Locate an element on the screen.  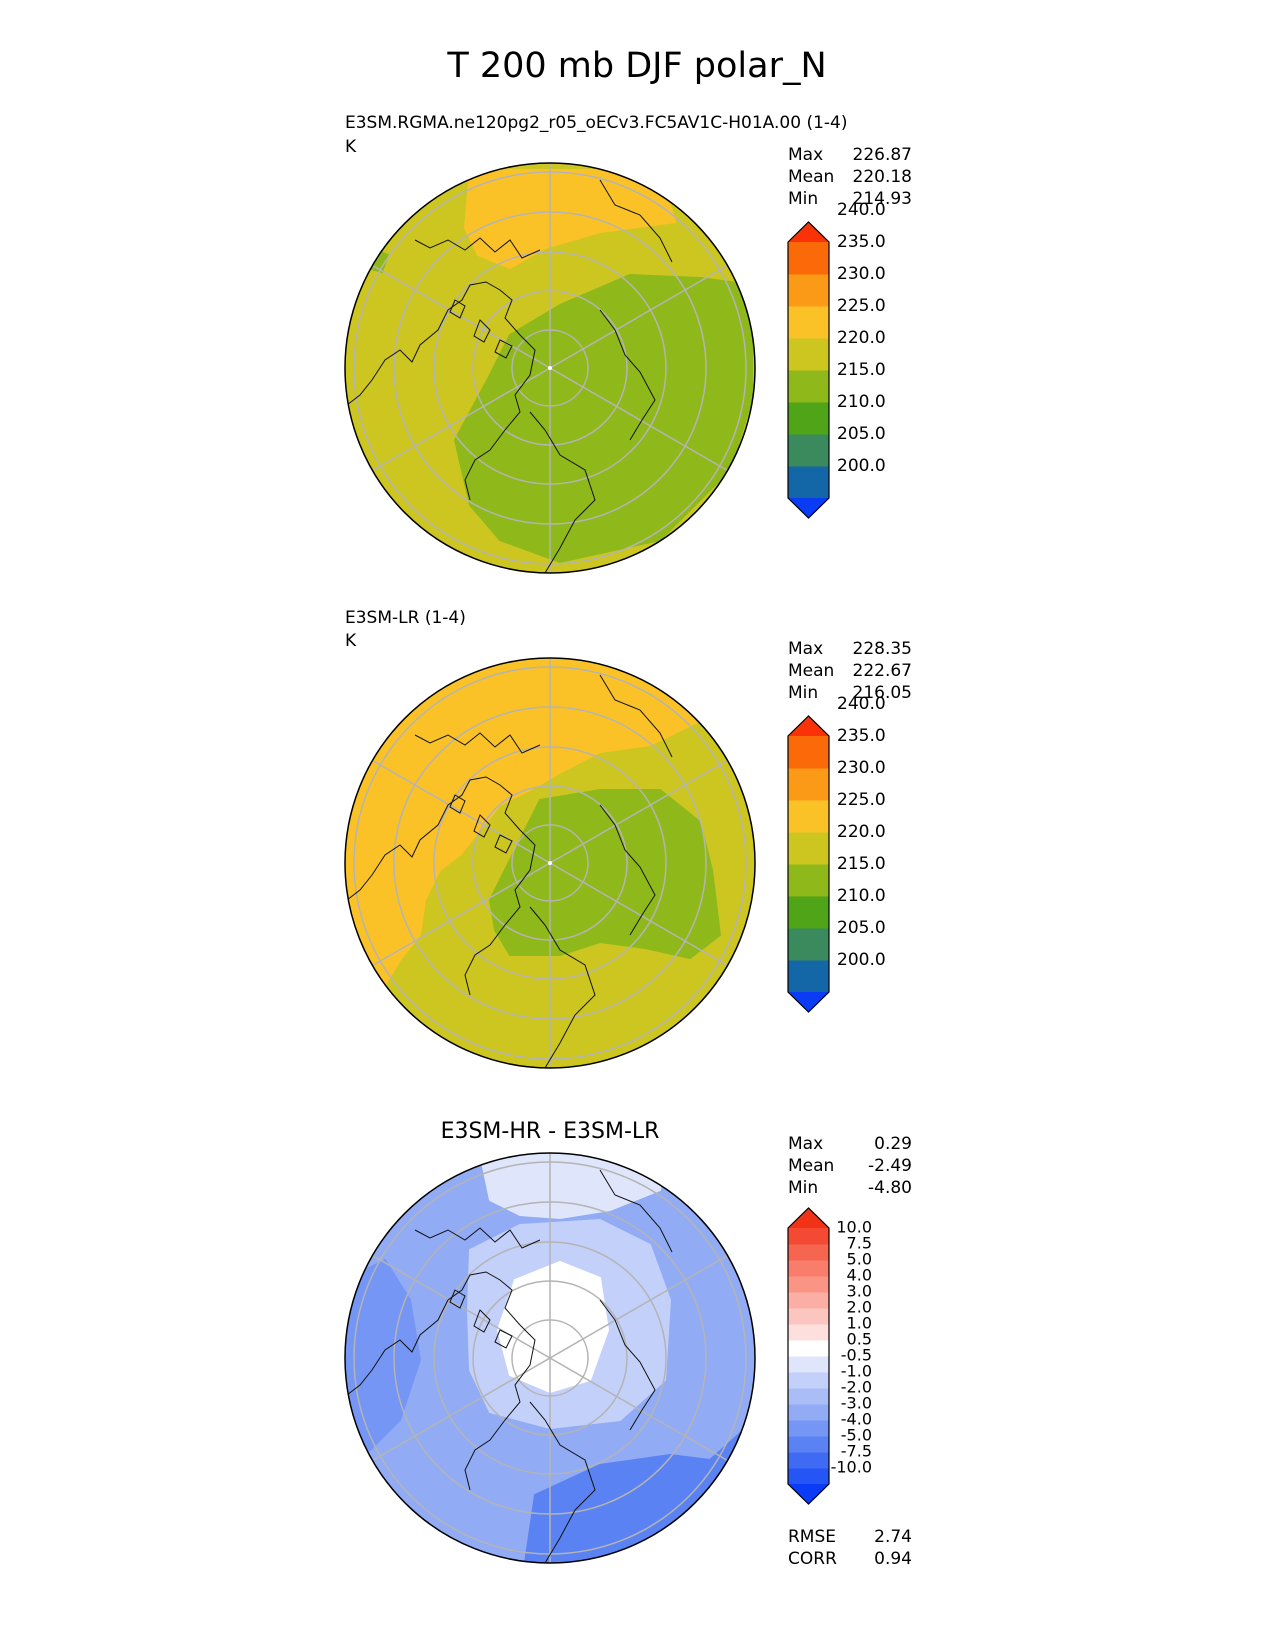
panel-2-colorbar-tick-label: 240.0 is located at coordinates (861, 704).